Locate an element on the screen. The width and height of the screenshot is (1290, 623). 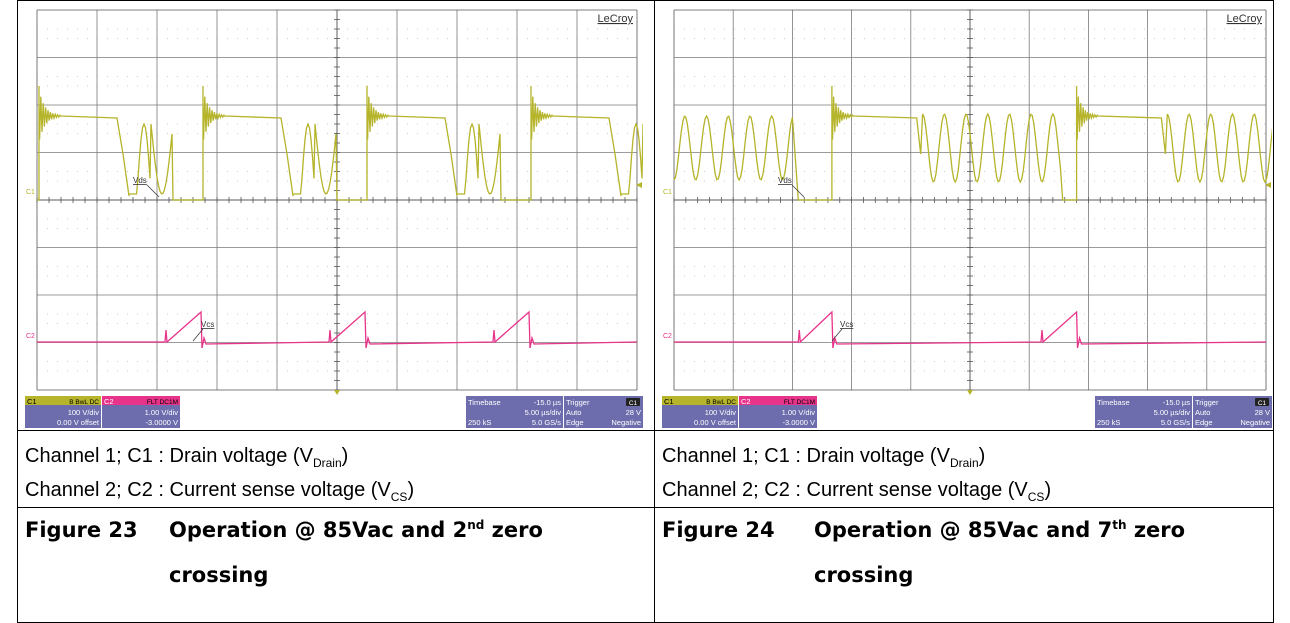
table-border-middle is located at coordinates (654, 311).